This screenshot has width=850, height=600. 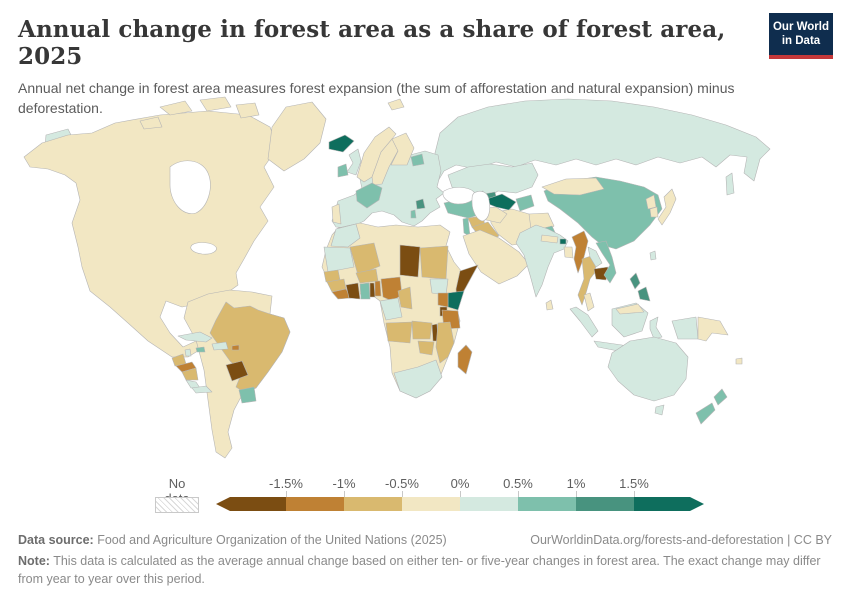 I want to click on region-west-papua, so click(x=685, y=328).